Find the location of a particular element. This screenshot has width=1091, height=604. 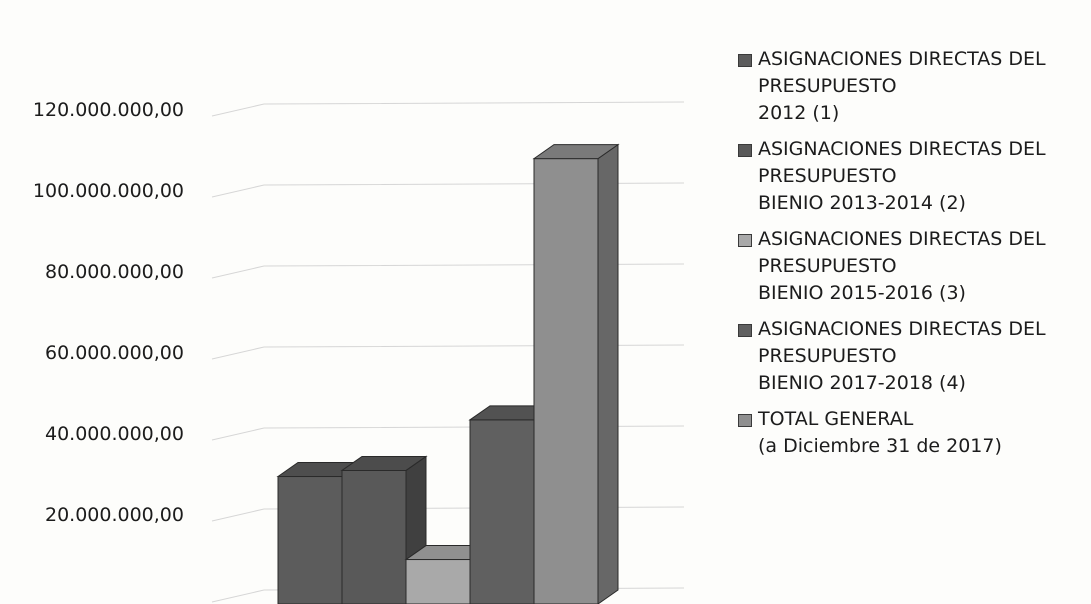

bar is located at coordinates (576, 373).